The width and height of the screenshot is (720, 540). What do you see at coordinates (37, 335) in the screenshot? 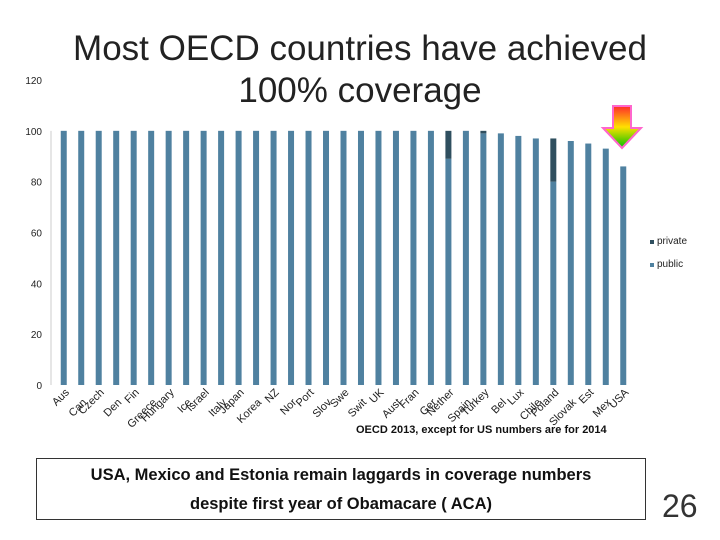
I see `y-tick-label: 20` at bounding box center [37, 335].